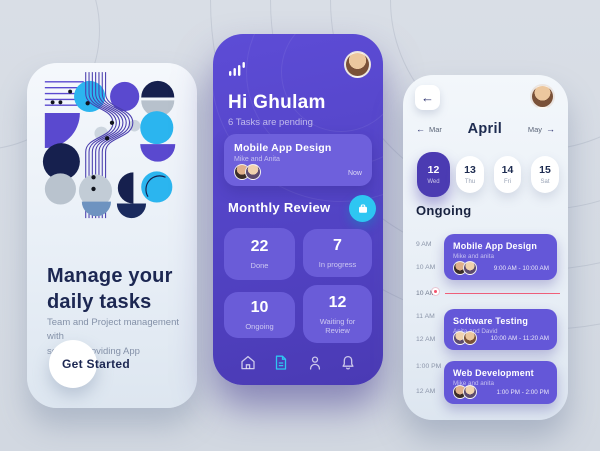 This screenshot has width=600, height=451. What do you see at coordinates (534, 129) in the screenshot?
I see `next-month-label: May` at bounding box center [534, 129].